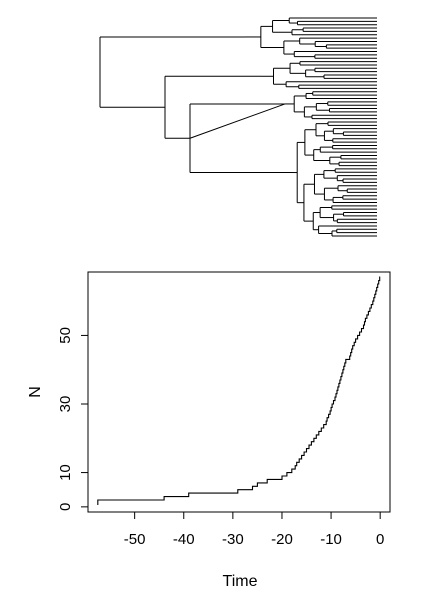 This screenshot has height=600, width=424. What do you see at coordinates (65, 404) in the screenshot?
I see `y-tick-label: 30` at bounding box center [65, 404].